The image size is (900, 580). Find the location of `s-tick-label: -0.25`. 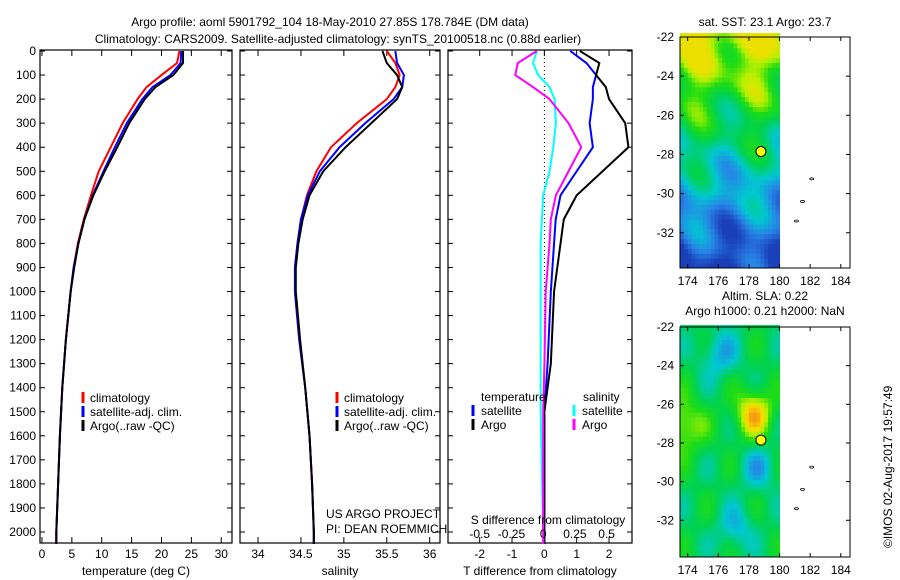

s-tick-label: -0.25 is located at coordinates (512, 534).